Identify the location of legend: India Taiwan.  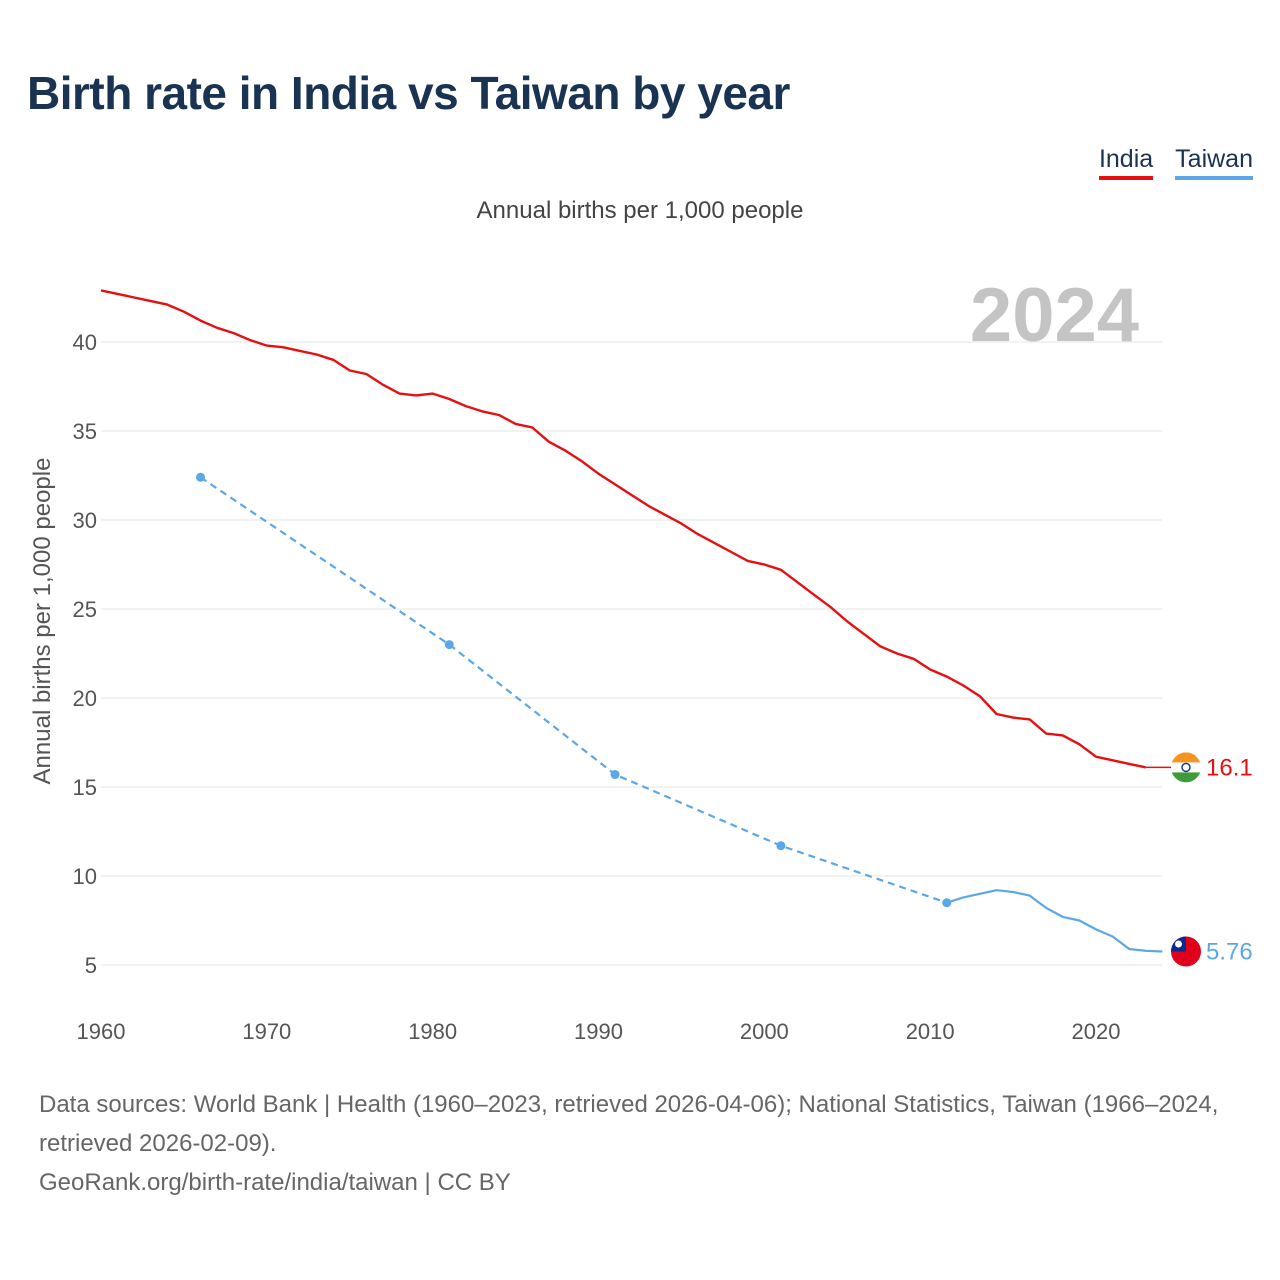
(1175, 162).